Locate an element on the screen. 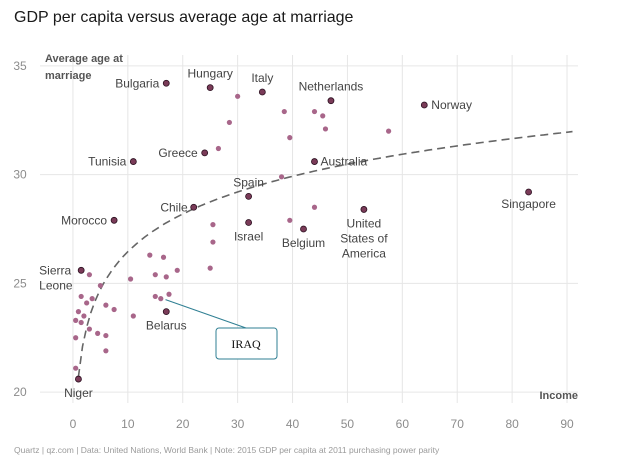  annotation-box is located at coordinates (246, 343).